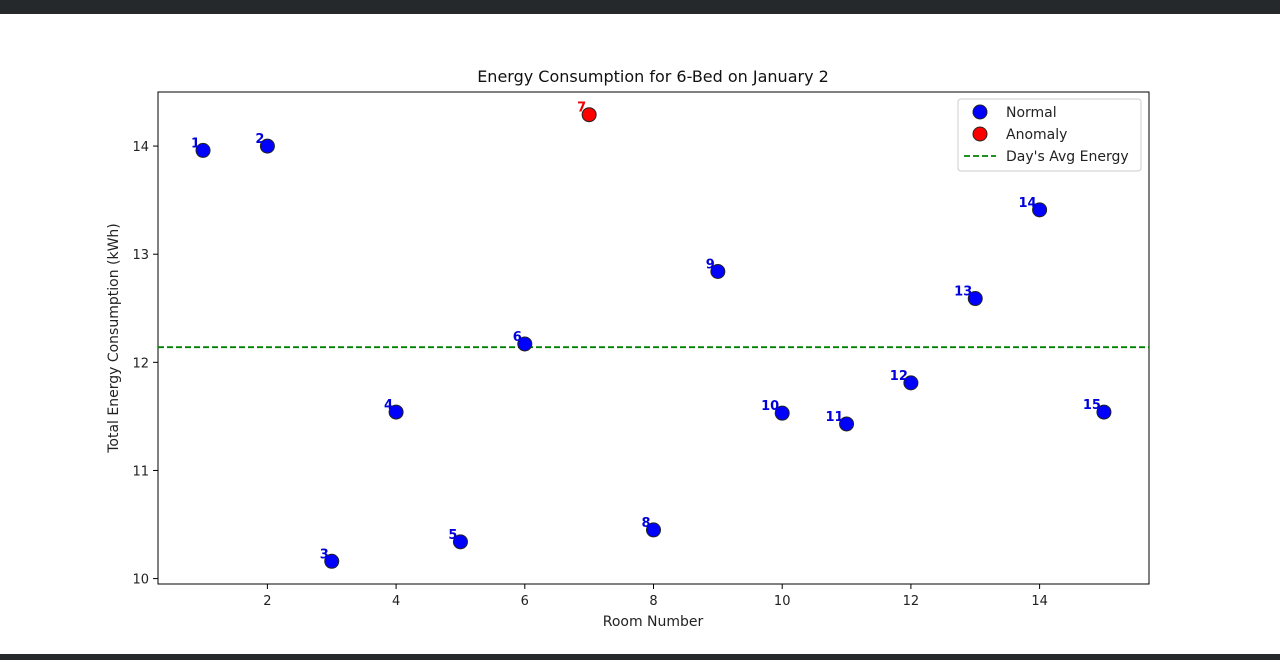 This screenshot has height=660, width=1280. I want to click on point-label-2: 2, so click(259, 139).